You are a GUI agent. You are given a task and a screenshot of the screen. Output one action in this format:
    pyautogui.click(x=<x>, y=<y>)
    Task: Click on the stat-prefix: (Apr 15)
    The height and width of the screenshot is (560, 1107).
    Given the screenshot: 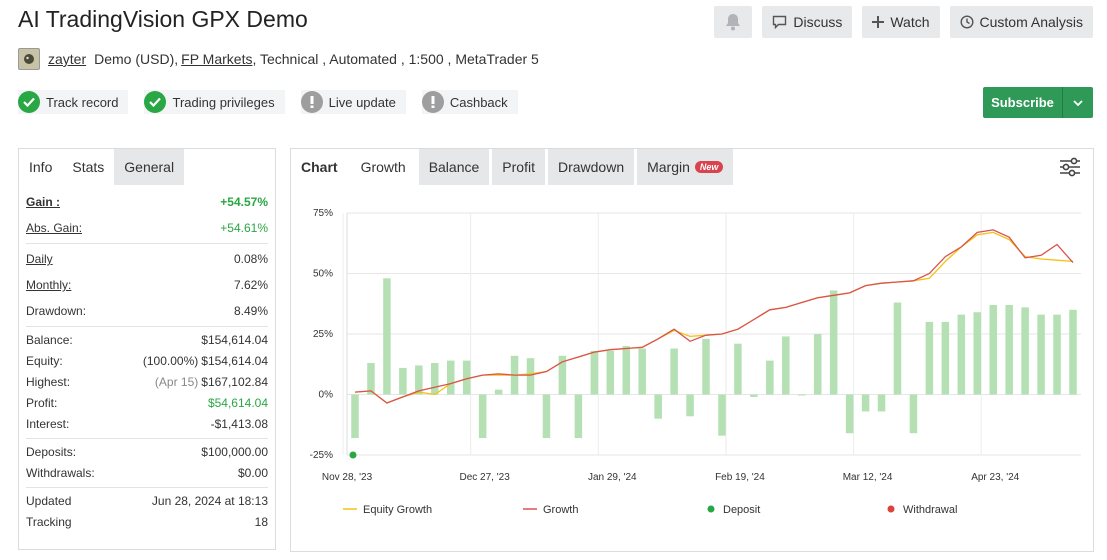 What is the action you would take?
    pyautogui.click(x=176, y=381)
    